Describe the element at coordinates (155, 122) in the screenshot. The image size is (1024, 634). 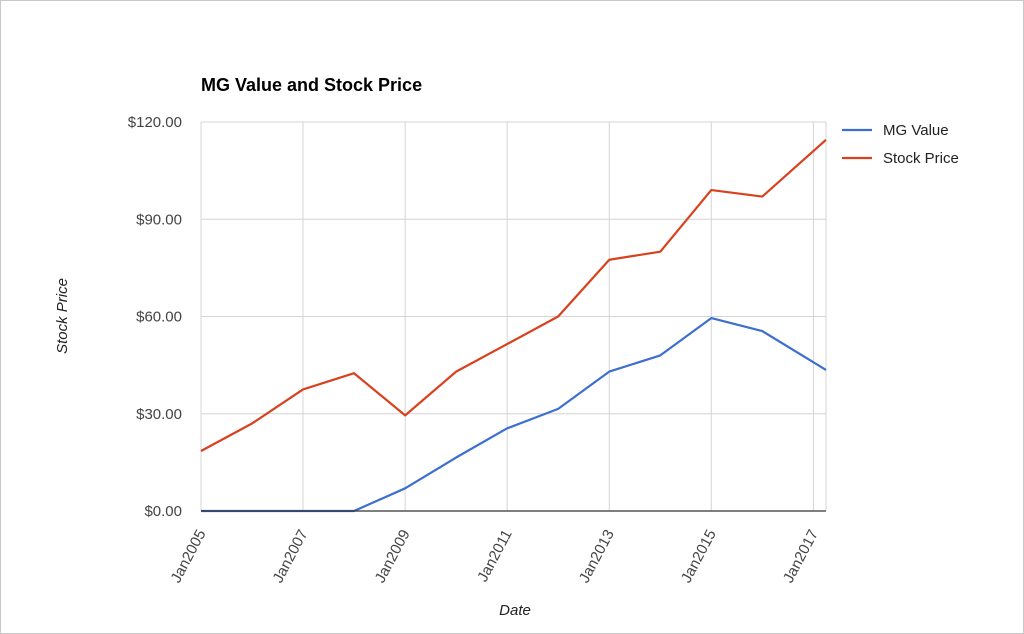
I see `y-tick-label: $120.00` at that location.